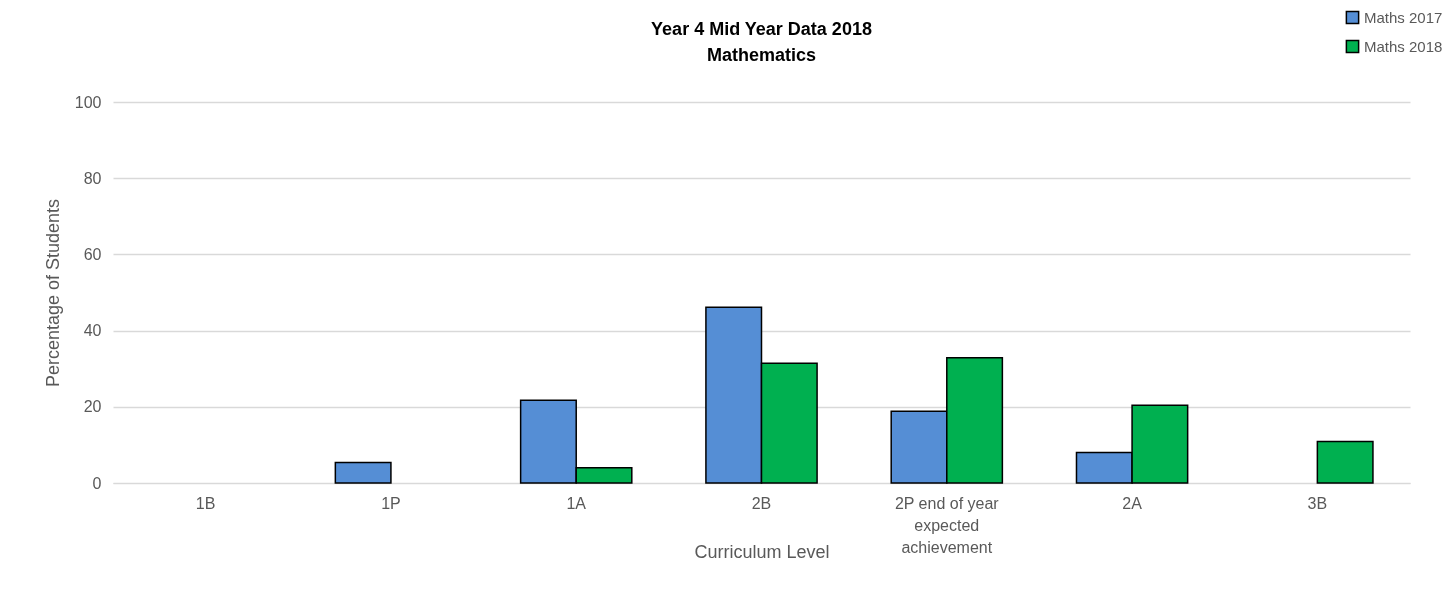 This screenshot has height=591, width=1448. What do you see at coordinates (1403, 46) in the screenshot?
I see `legend-label: Maths 2018` at bounding box center [1403, 46].